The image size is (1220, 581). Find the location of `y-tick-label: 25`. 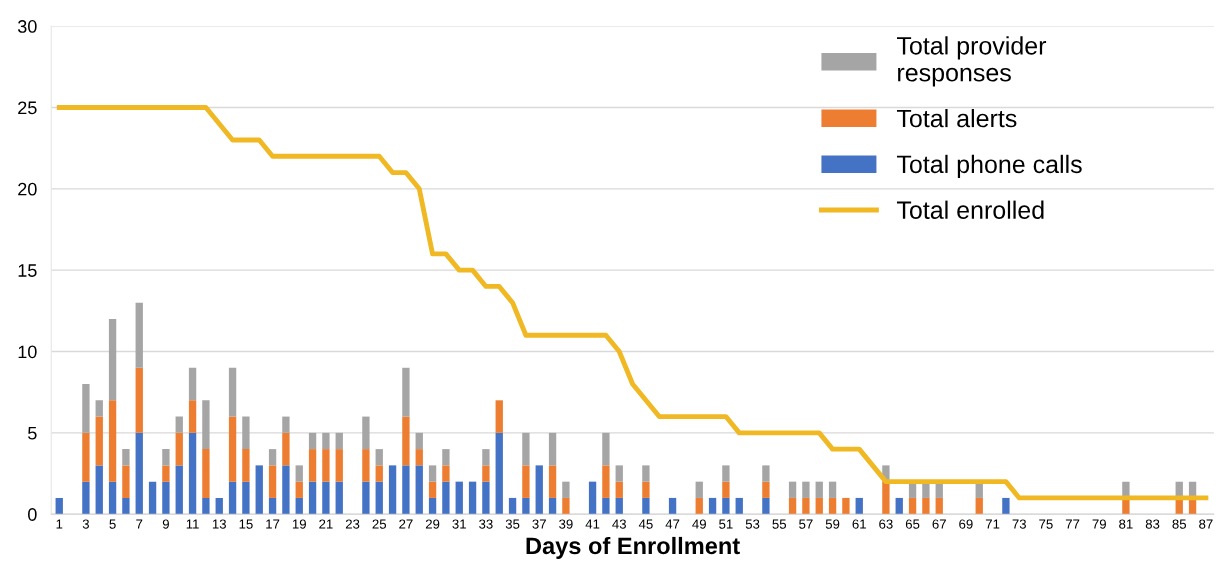

y-tick-label: 25 is located at coordinates (27, 108).